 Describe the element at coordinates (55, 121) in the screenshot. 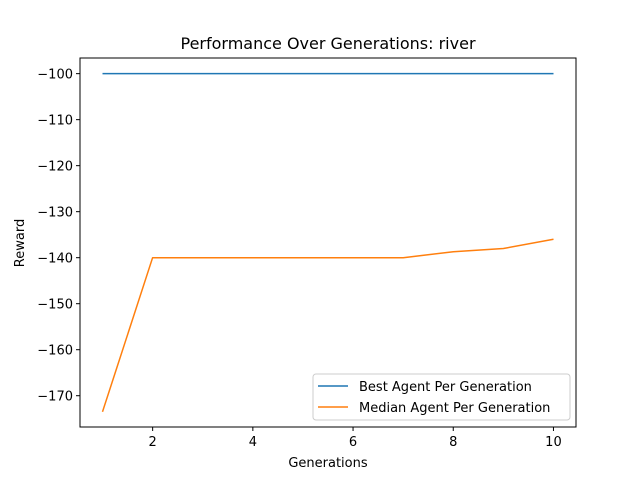

I see `y-tick-label: −110` at that location.